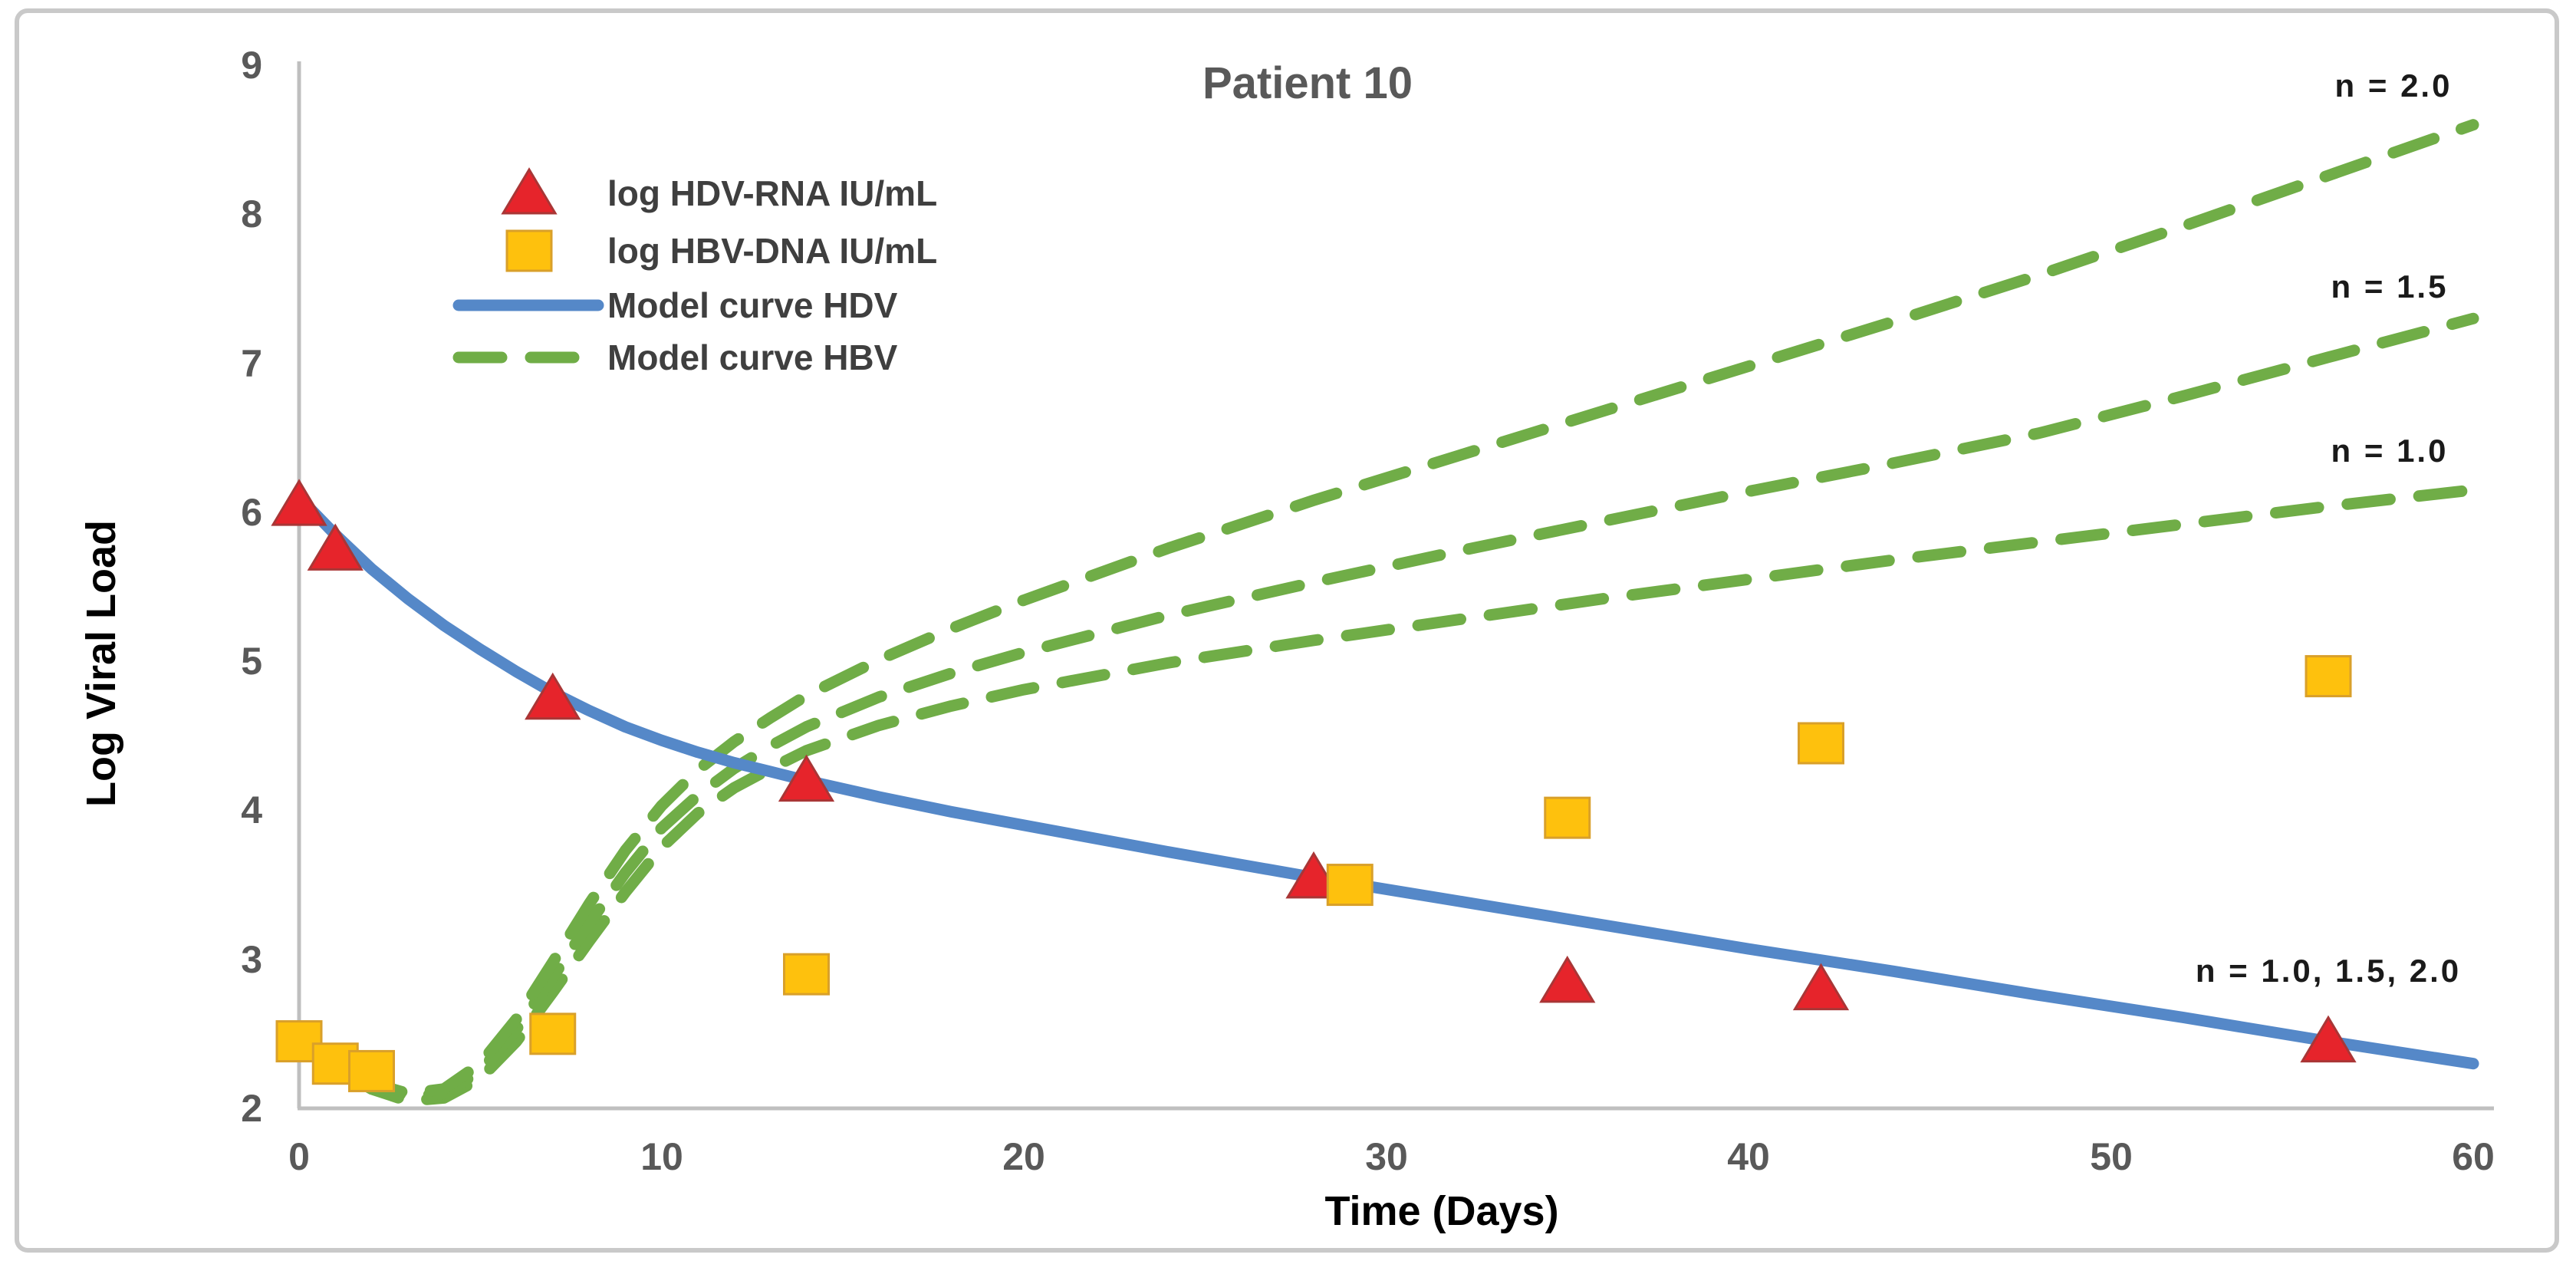 This screenshot has height=1261, width=2576. I want to click on x-tick-label: 40, so click(1748, 1156).